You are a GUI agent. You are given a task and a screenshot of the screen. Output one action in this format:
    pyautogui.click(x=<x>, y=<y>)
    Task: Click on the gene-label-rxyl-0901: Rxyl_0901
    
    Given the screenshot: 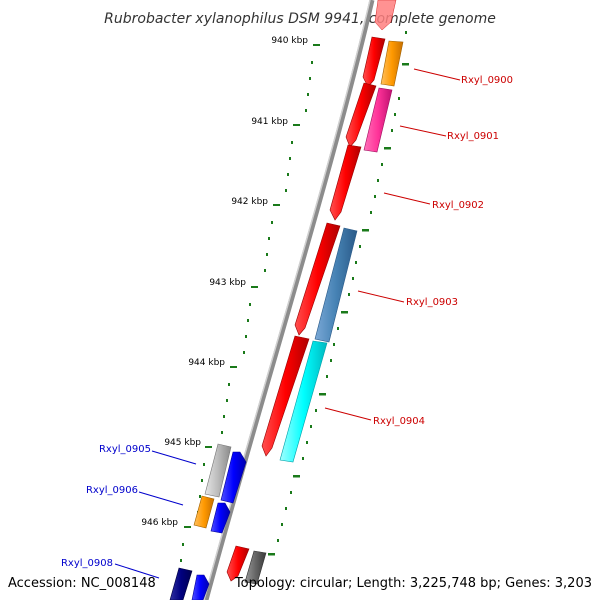 What is the action you would take?
    pyautogui.click(x=473, y=136)
    